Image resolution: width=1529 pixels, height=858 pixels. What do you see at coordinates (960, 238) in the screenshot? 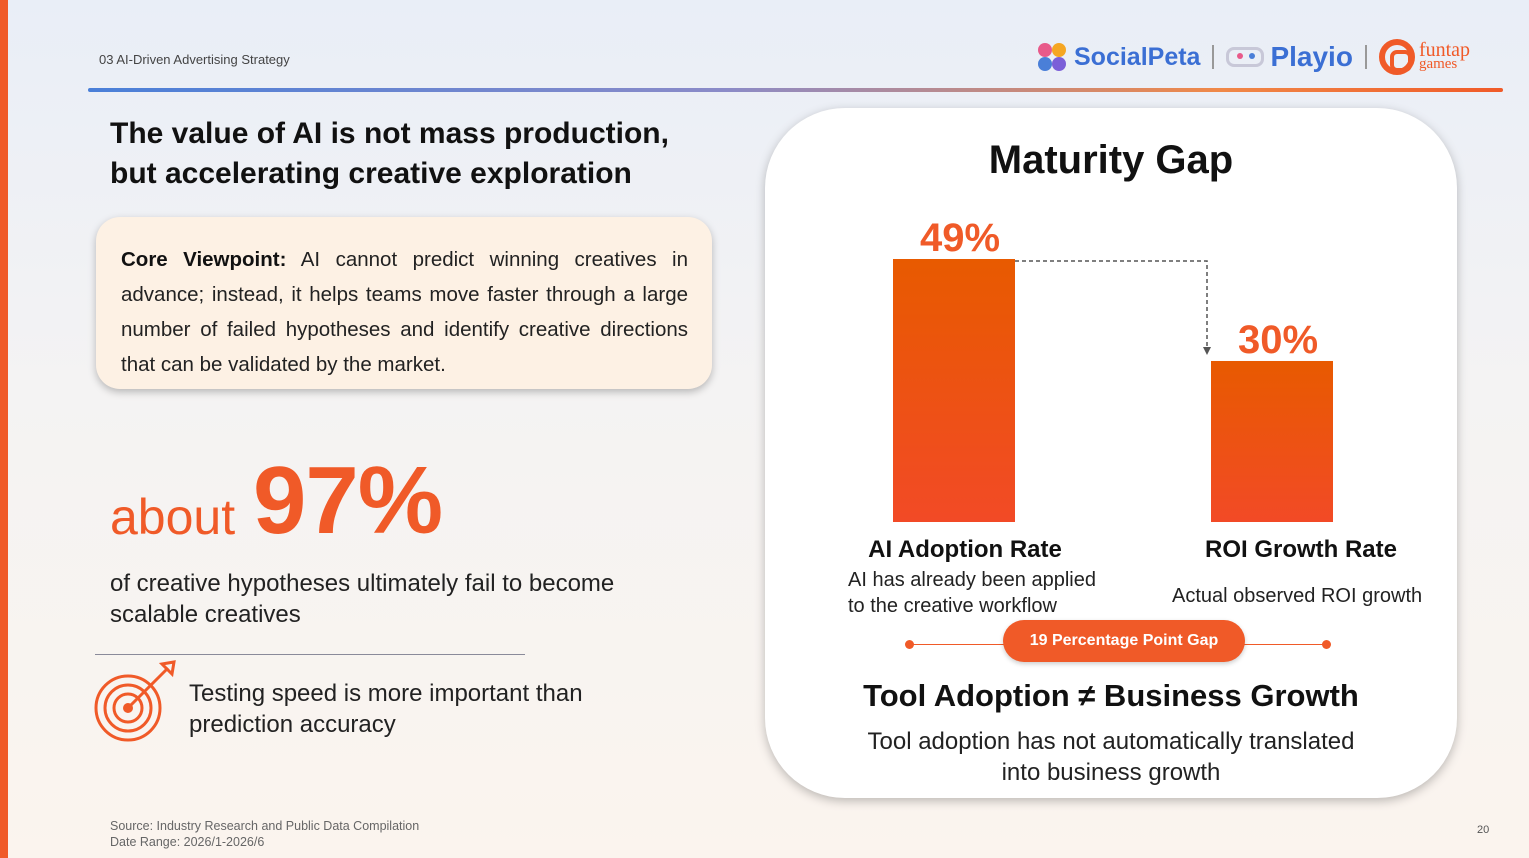
I see `bar-value-label: 49%` at bounding box center [960, 238].